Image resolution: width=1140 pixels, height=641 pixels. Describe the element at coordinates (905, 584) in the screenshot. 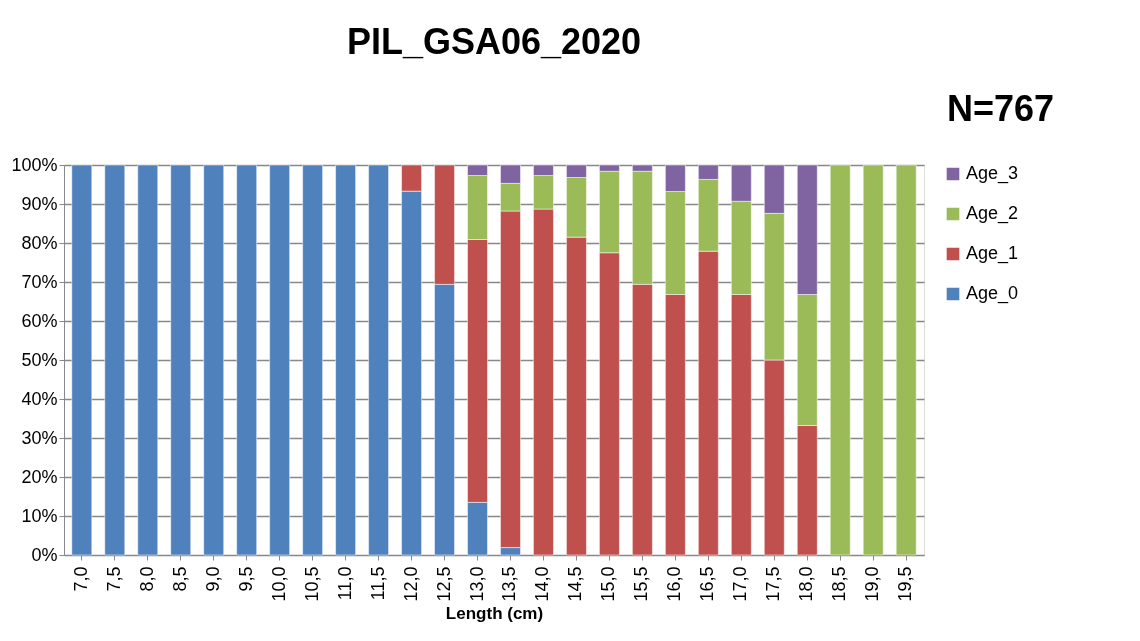

I see `x-tick-label: 19,5` at that location.